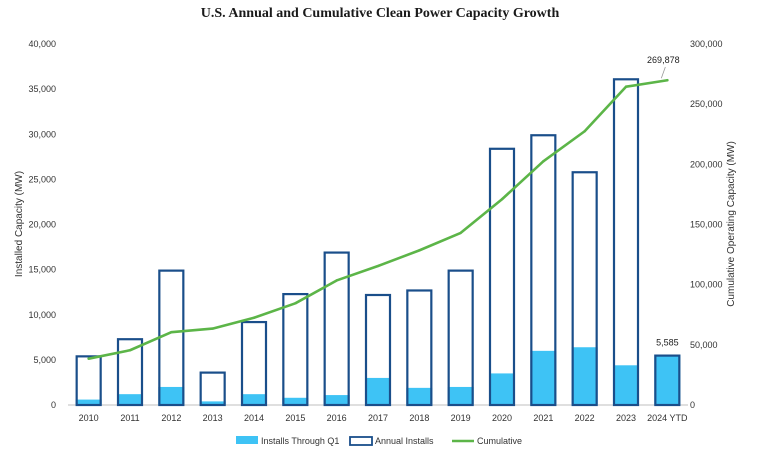 This screenshot has width=760, height=465. I want to click on x-axis-tick-label: 2012, so click(171, 418).